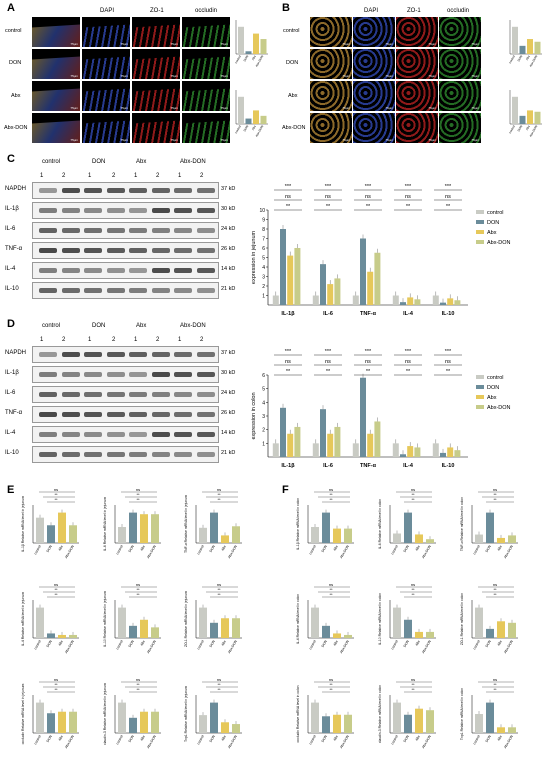 The width and height of the screenshot is (550, 777). I want to click on legend-swatch, so click(480, 242).